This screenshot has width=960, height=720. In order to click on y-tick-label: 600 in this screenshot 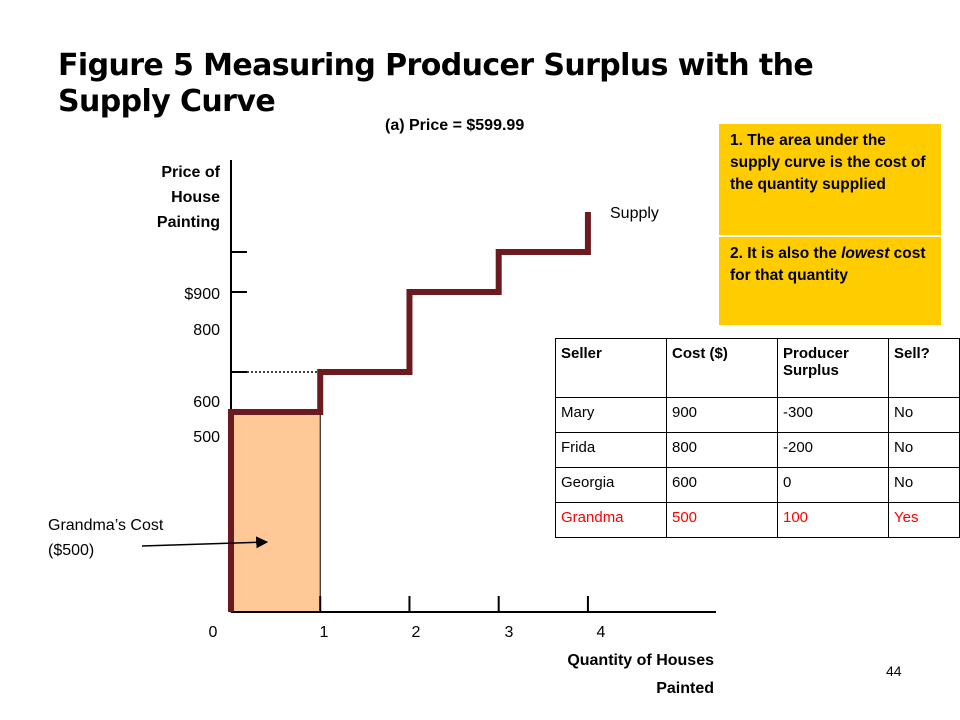, I will do `click(206, 402)`.